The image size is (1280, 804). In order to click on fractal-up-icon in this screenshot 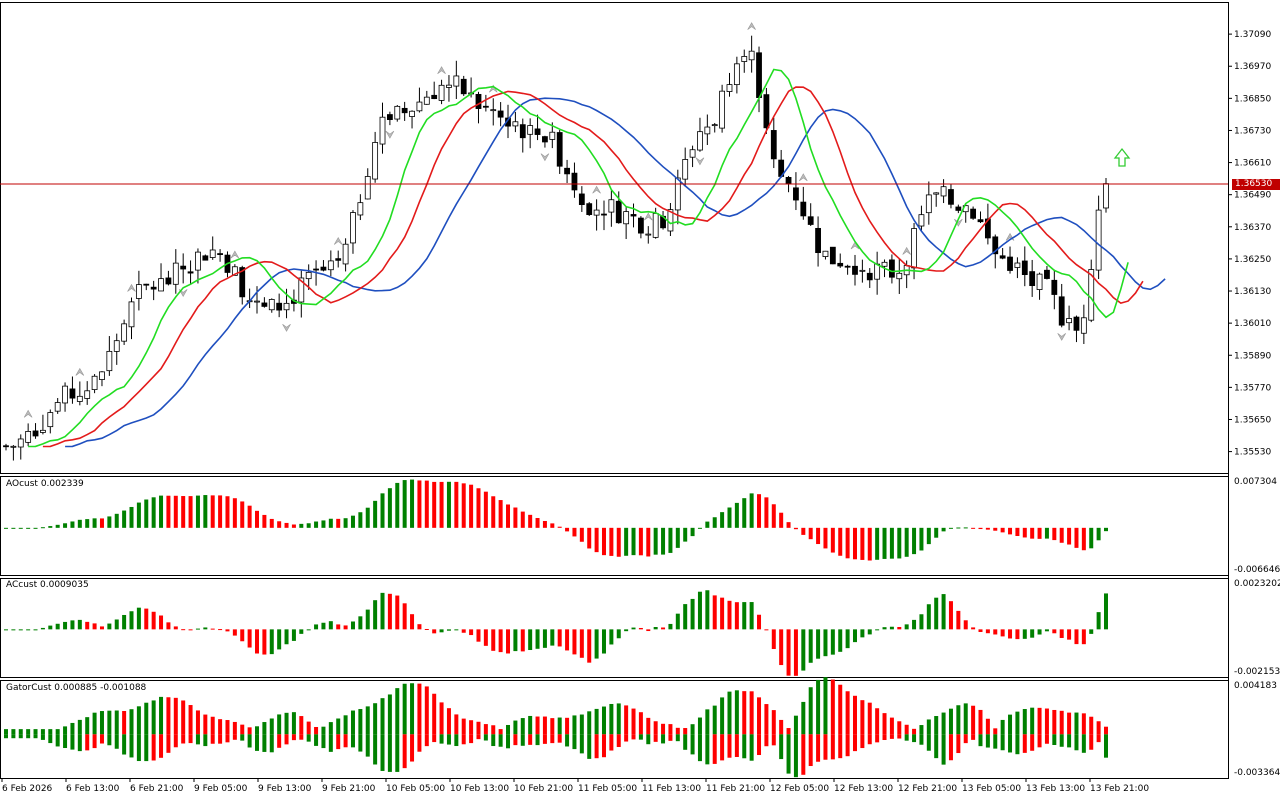, I will do `click(648, 216)`.